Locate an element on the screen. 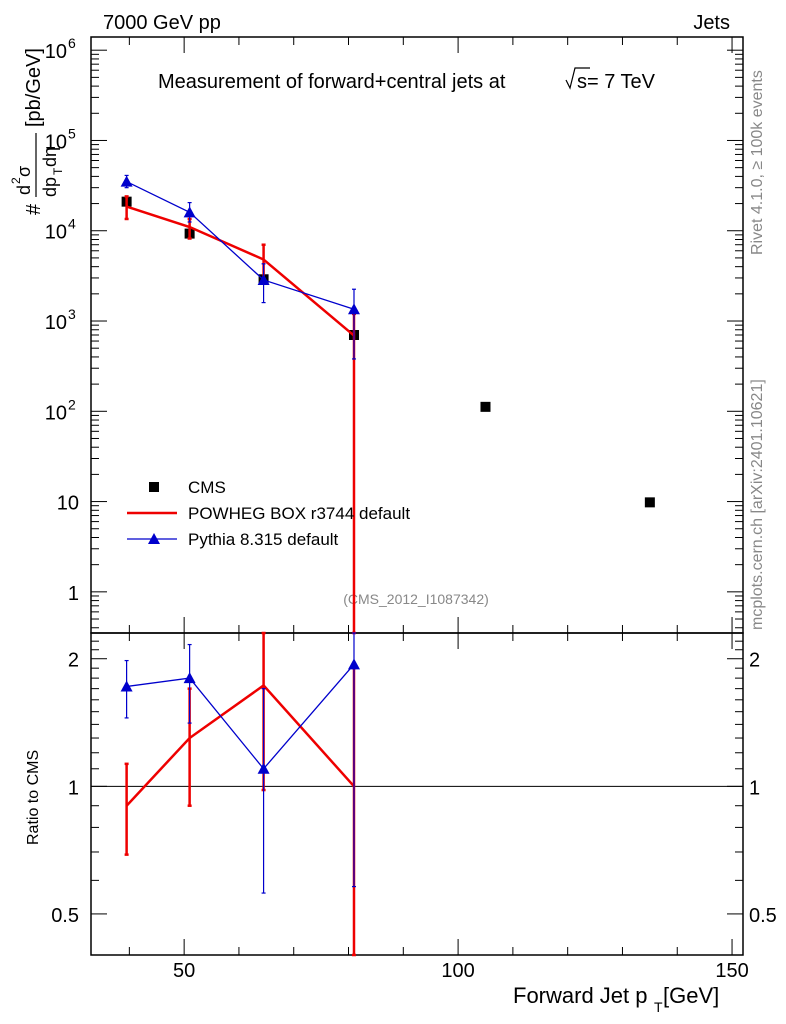  ratio-tick-label-right: 0.5 is located at coordinates (763, 916).